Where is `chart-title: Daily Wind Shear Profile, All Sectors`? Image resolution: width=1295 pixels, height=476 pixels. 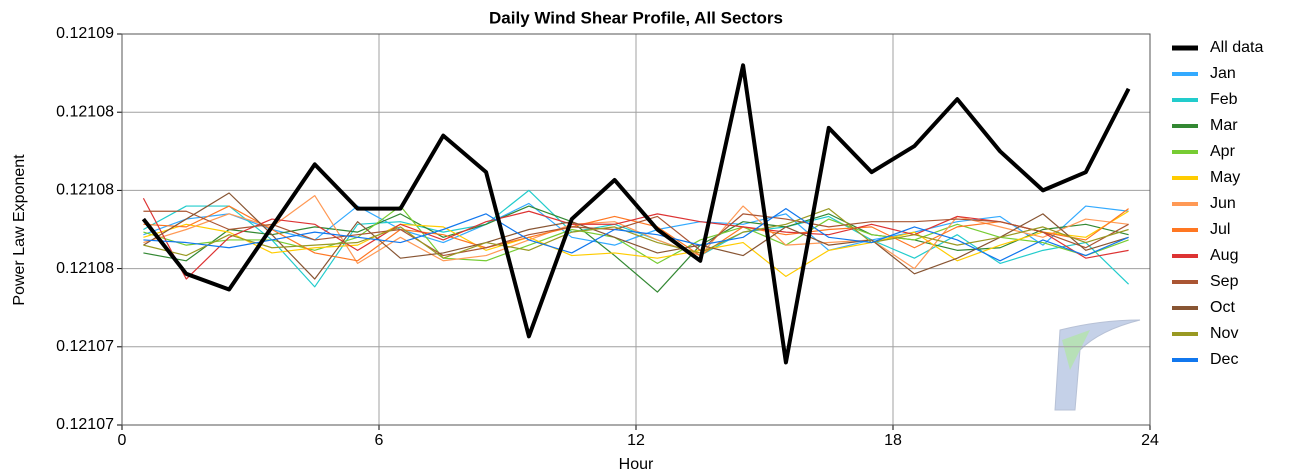
chart-title: Daily Wind Shear Profile, All Sectors is located at coordinates (636, 17).